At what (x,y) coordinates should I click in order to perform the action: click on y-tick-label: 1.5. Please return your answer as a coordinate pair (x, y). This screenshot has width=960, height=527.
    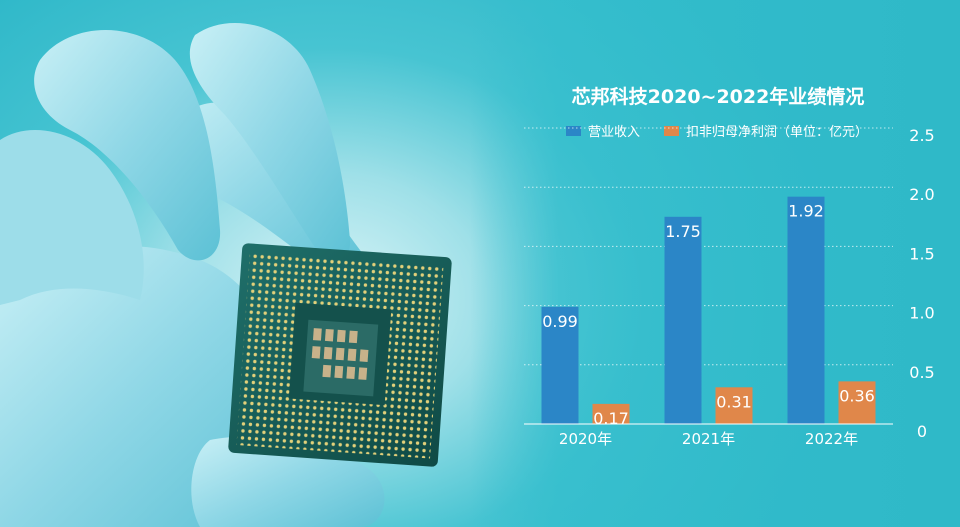
    Looking at the image, I should click on (921, 253).